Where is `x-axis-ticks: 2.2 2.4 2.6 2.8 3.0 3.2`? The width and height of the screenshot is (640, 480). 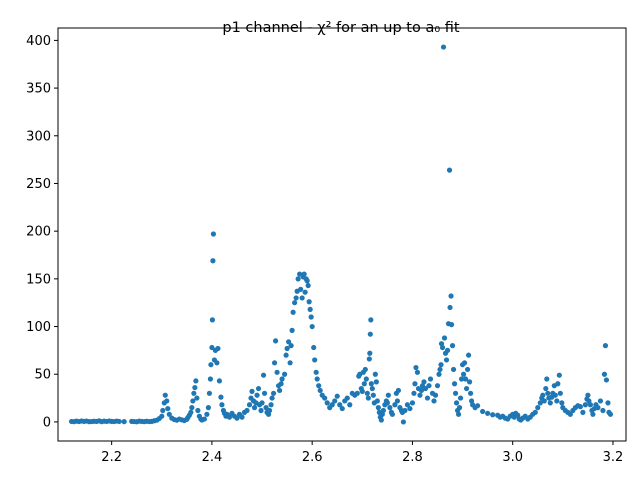
x-axis-ticks: 2.2 2.4 2.6 2.8 3.0 3.2 is located at coordinates (362, 453).